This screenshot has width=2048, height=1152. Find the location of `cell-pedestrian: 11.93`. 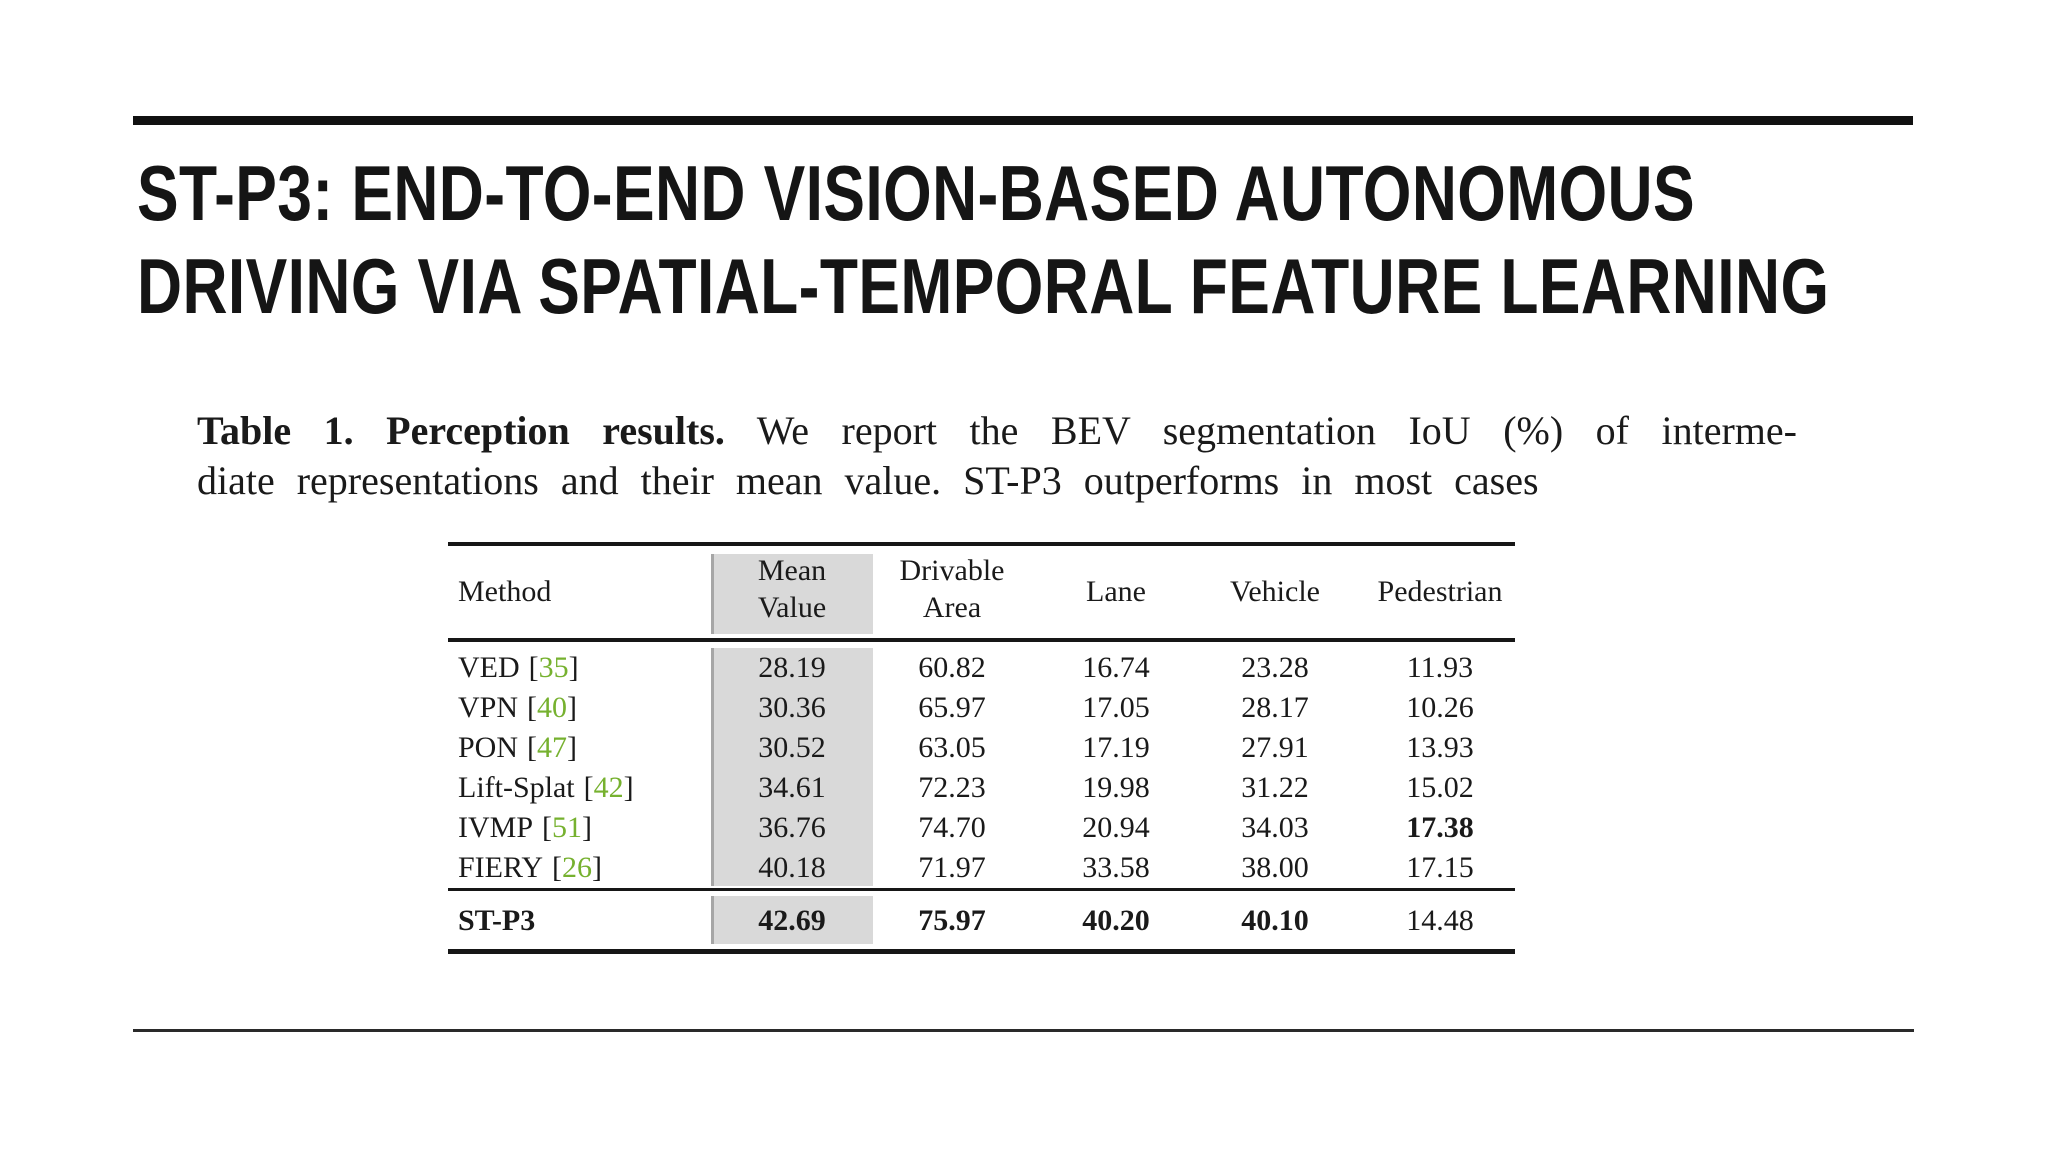

cell-pedestrian: 11.93 is located at coordinates (1440, 667).